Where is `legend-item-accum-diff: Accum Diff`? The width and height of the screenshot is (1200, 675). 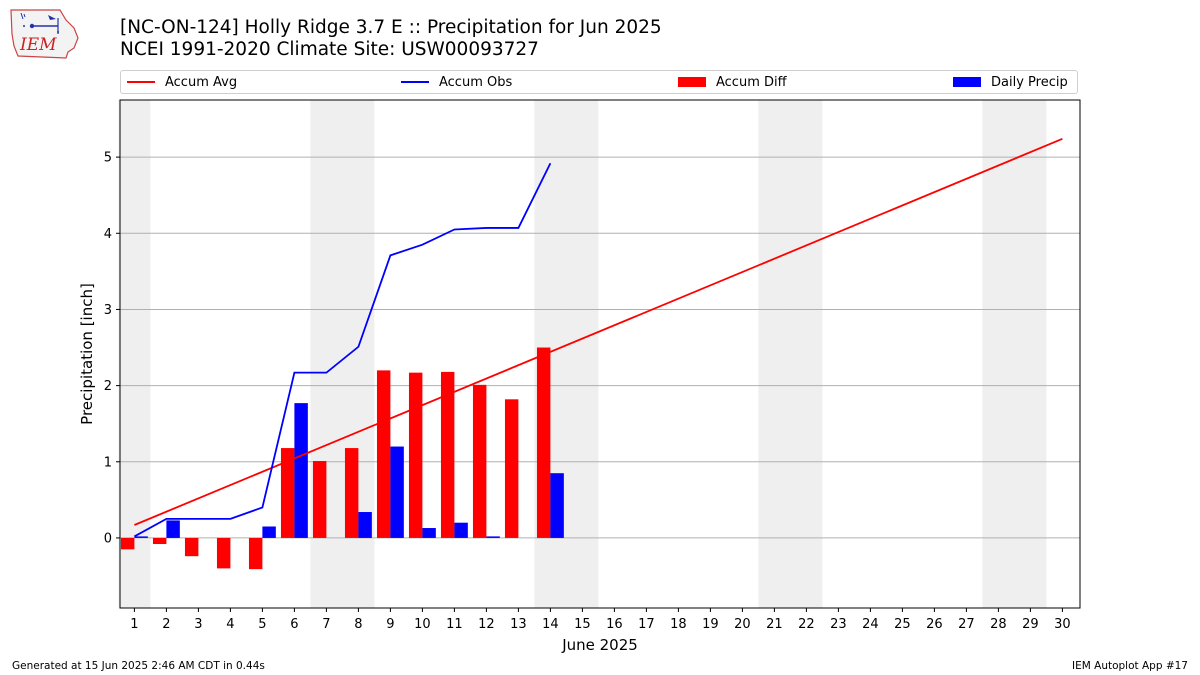 legend-item-accum-diff: Accum Diff is located at coordinates (732, 82).